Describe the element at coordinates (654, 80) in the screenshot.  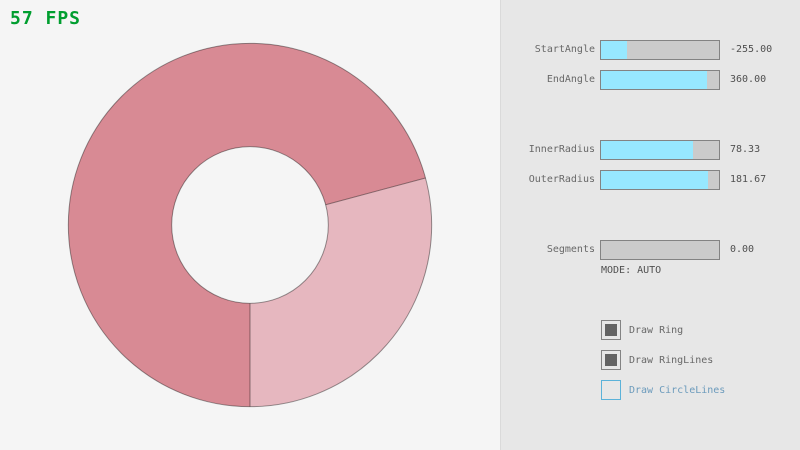
I see `endangle-slider-fill` at that location.